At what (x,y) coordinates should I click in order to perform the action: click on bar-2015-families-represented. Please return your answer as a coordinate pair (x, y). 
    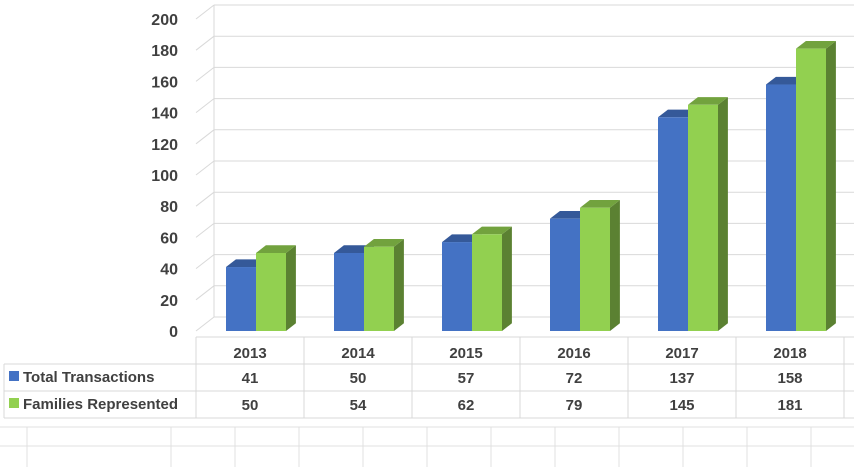
    Looking at the image, I should click on (492, 278).